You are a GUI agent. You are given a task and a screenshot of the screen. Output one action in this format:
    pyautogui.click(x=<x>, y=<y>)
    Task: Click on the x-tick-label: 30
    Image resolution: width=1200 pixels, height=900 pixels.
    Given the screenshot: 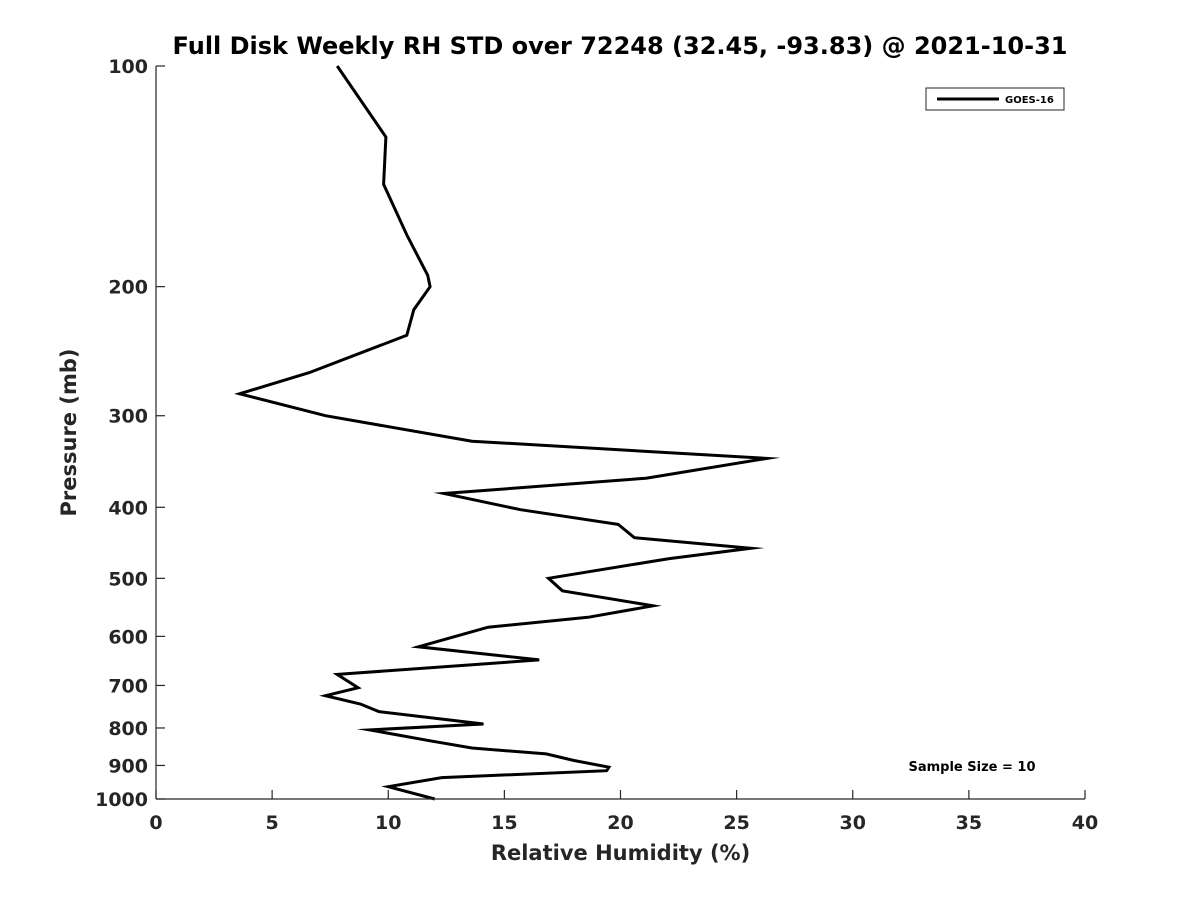 What is the action you would take?
    pyautogui.click(x=853, y=823)
    